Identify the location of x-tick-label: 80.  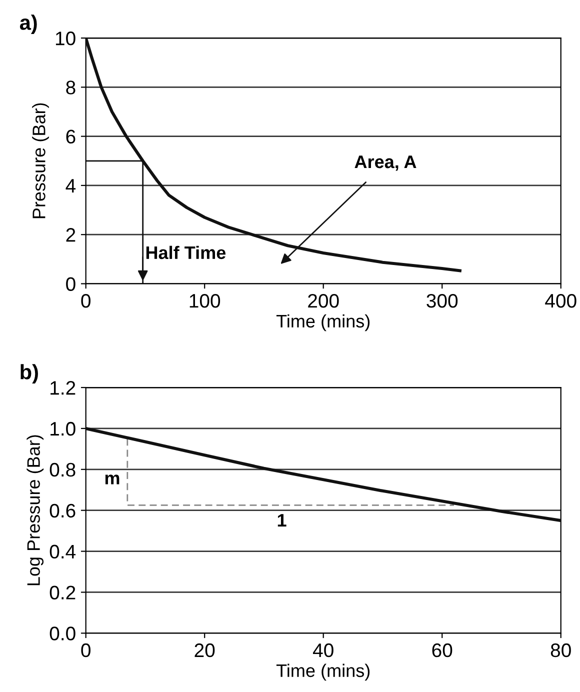
(560, 650).